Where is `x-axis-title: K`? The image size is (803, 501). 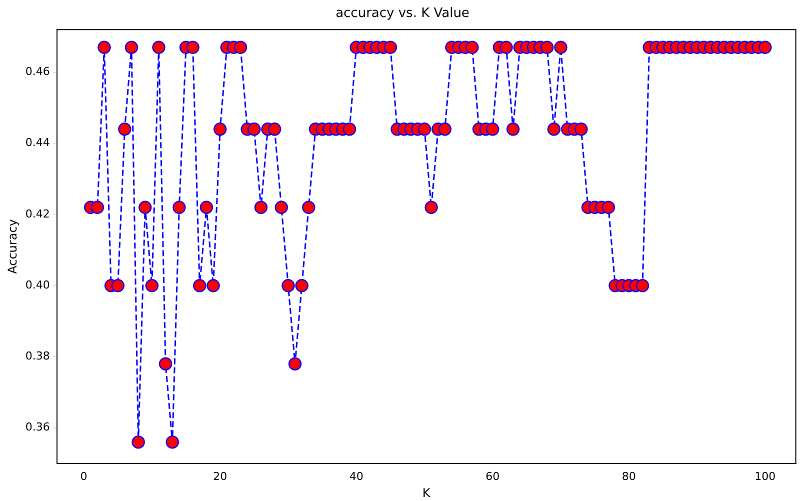
x-axis-title: K is located at coordinates (427, 493).